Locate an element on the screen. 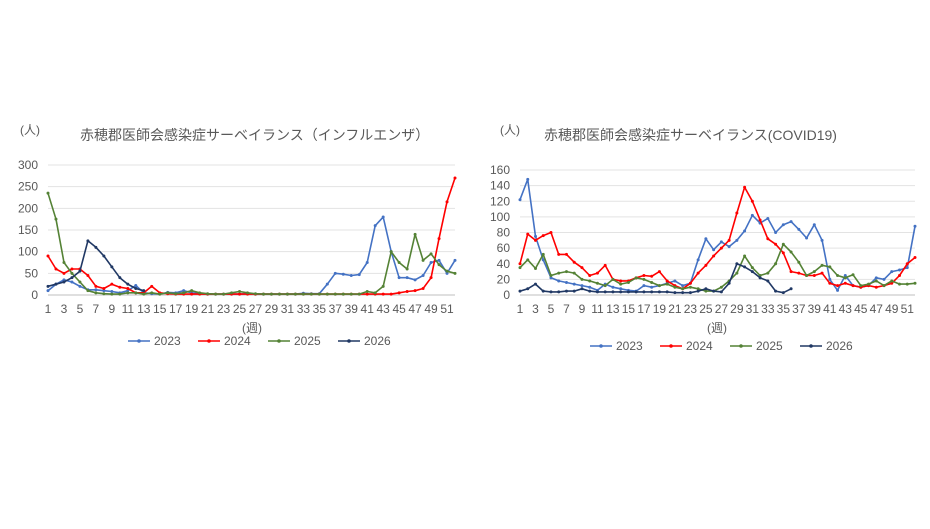  chart1-title: 赤穂郡医師会感染症サーベイランス（インフルエンザ） is located at coordinates (254, 135).